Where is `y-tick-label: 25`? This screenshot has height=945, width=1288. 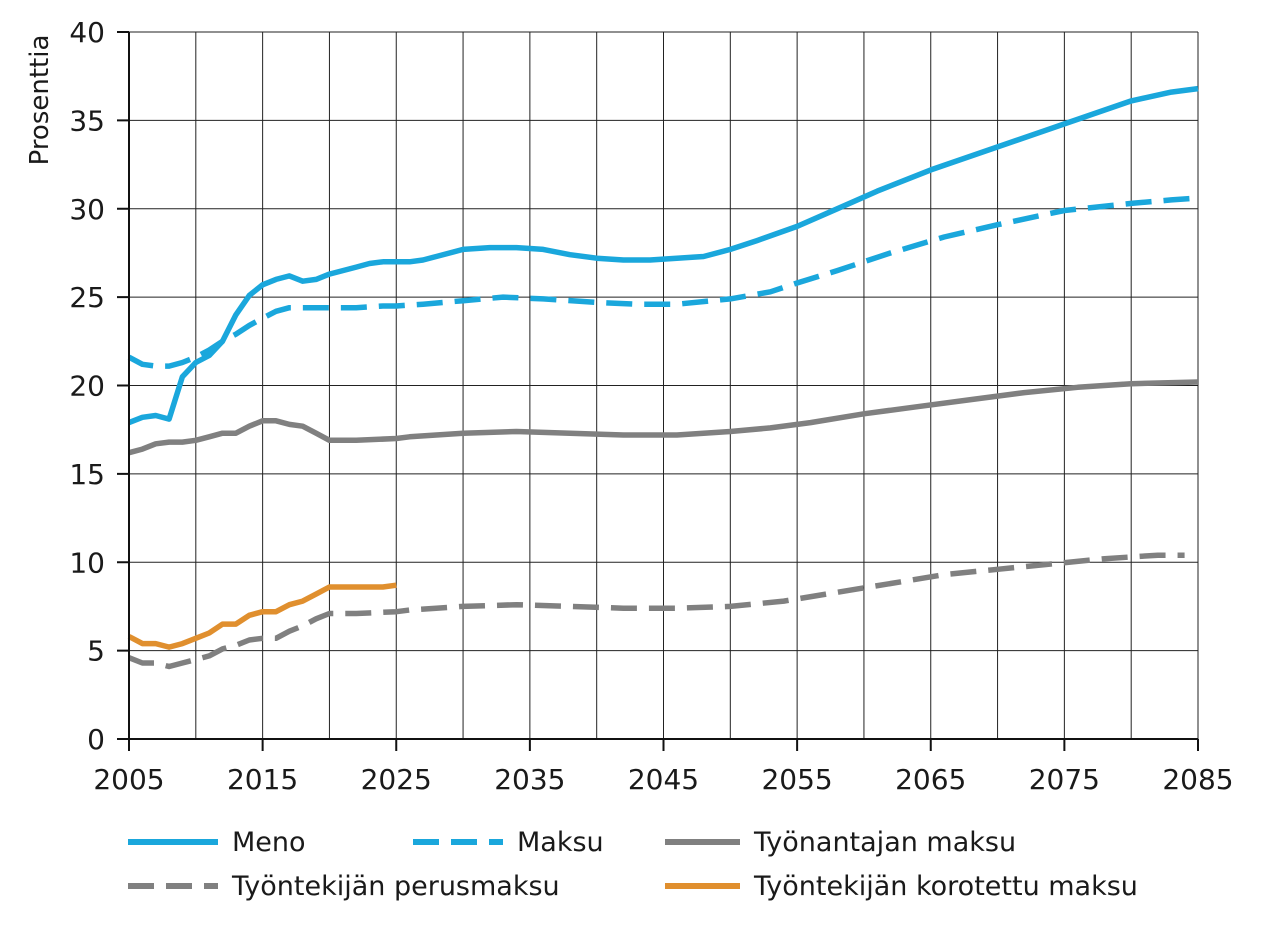 y-tick-label: 25 is located at coordinates (87, 297).